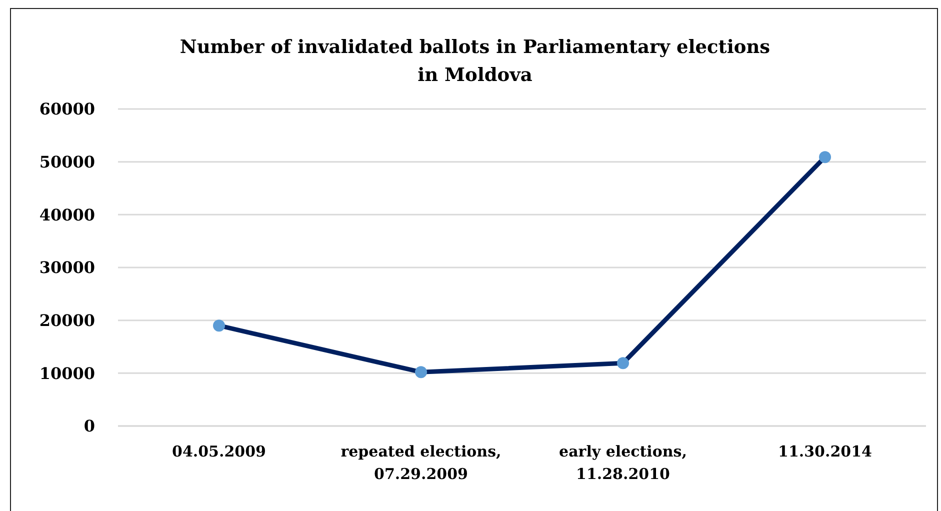 The image size is (941, 511). Describe the element at coordinates (67, 268) in the screenshot. I see `y-tick-label: 30000` at that location.